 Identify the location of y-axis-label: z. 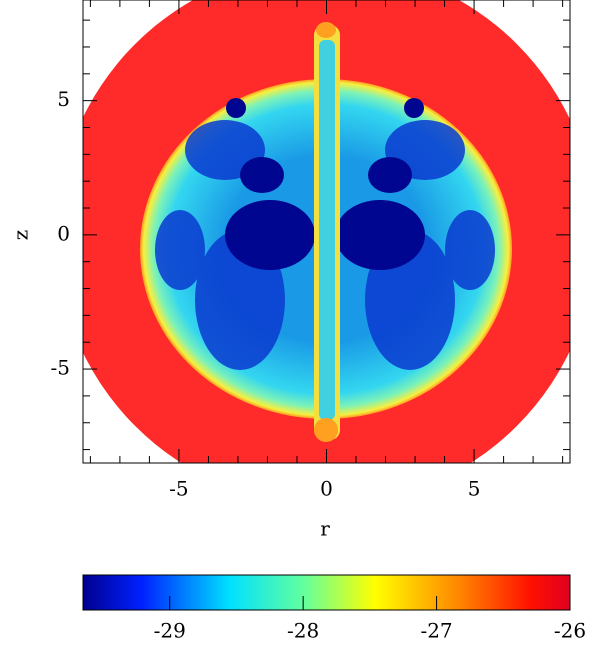
(21, 235).